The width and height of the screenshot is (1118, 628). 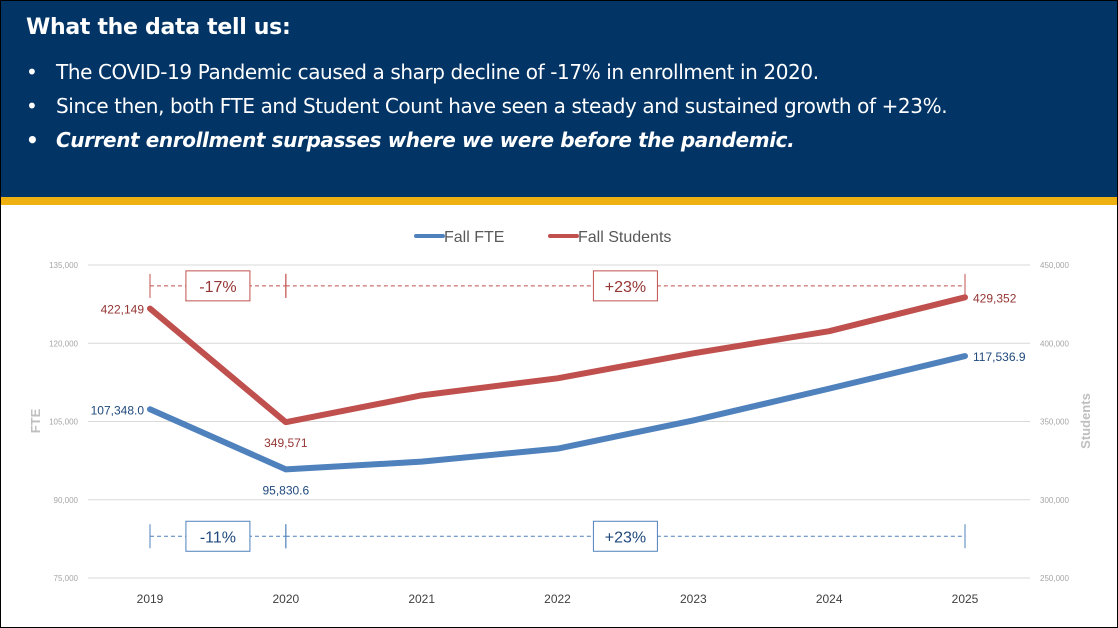 What do you see at coordinates (1054, 500) in the screenshot?
I see `right-tick-label: 300,000` at bounding box center [1054, 500].